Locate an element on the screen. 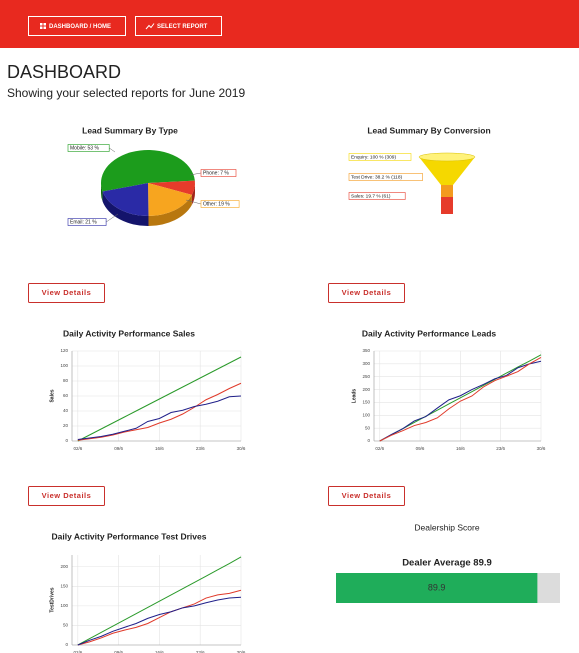 The height and width of the screenshot is (653, 579). y-tick-label: 40 is located at coordinates (66, 410).